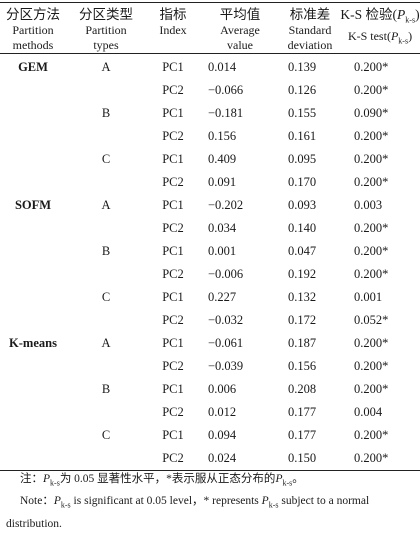 Image resolution: width=420 pixels, height=535 pixels. Describe the element at coordinates (302, 205) in the screenshot. I see `cell-sd: 0.093` at that location.